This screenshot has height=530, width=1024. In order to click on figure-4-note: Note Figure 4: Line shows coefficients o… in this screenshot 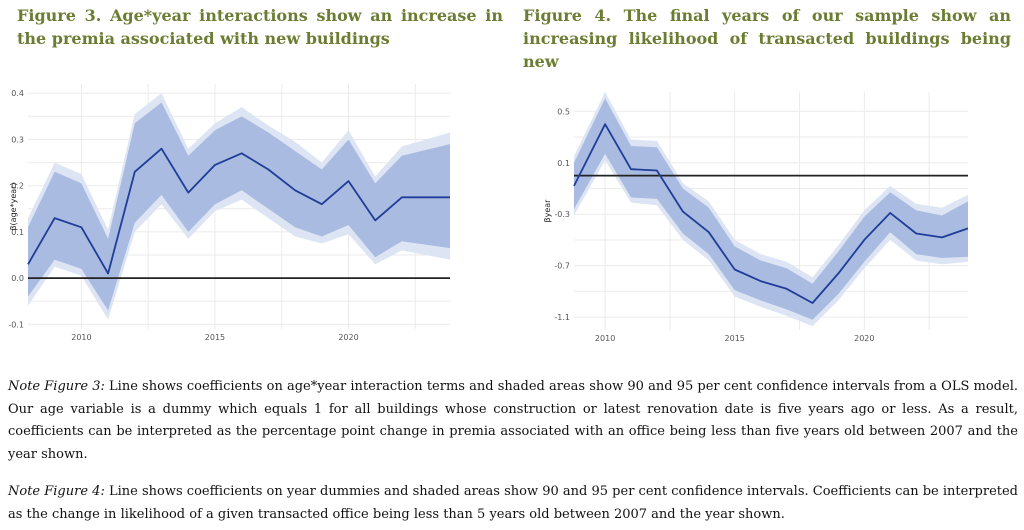, I will do `click(513, 503)`.